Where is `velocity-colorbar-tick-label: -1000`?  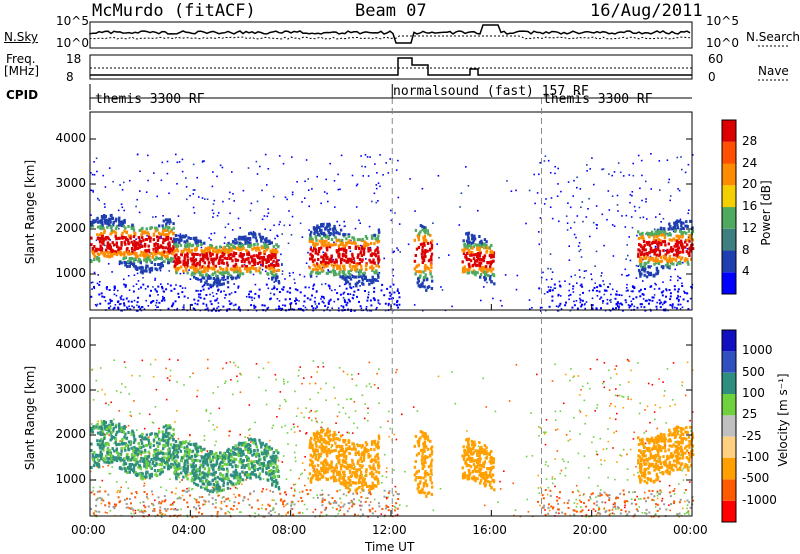
velocity-colorbar-tick-label: -1000 is located at coordinates (759, 499).